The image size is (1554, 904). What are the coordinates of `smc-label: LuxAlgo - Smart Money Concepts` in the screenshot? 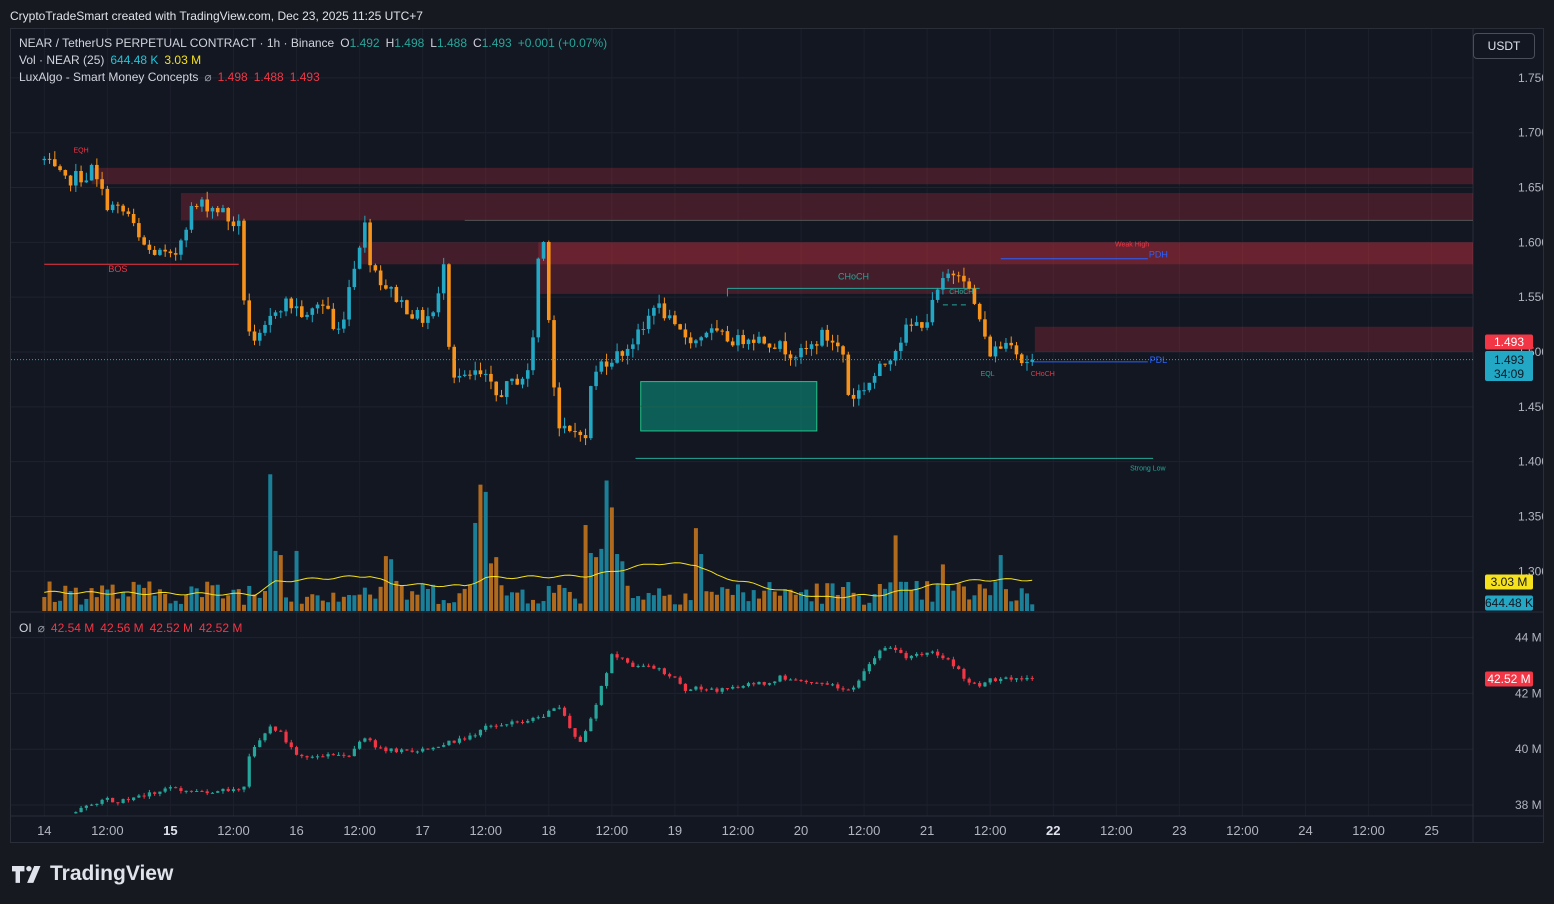 It's located at (109, 77).